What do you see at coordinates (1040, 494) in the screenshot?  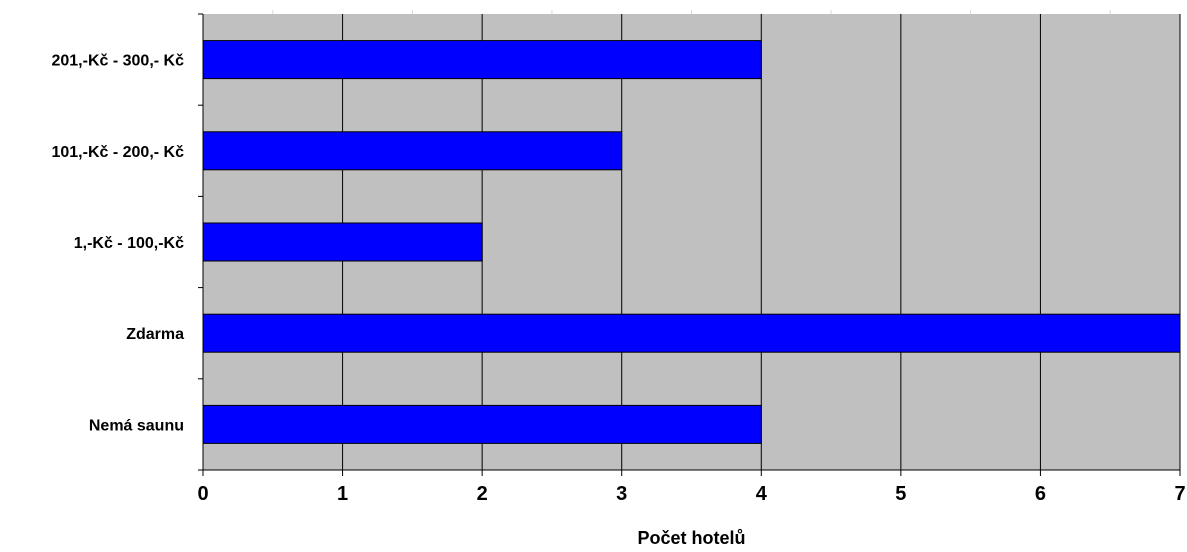 I see `x-tick-label: 6` at bounding box center [1040, 494].